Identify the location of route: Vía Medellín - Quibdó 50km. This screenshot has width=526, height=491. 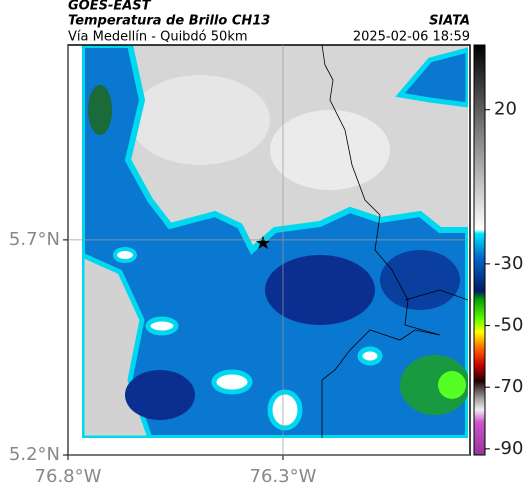
(158, 37).